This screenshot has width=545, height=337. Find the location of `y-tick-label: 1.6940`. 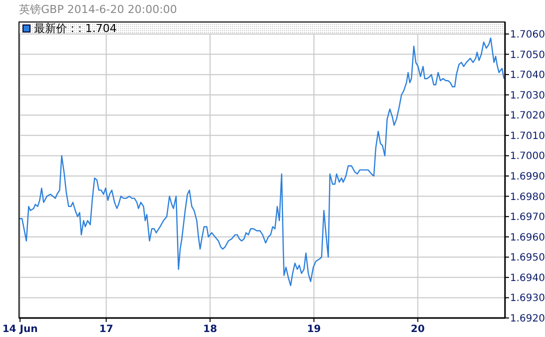

y-tick-label: 1.6940 is located at coordinates (527, 278).